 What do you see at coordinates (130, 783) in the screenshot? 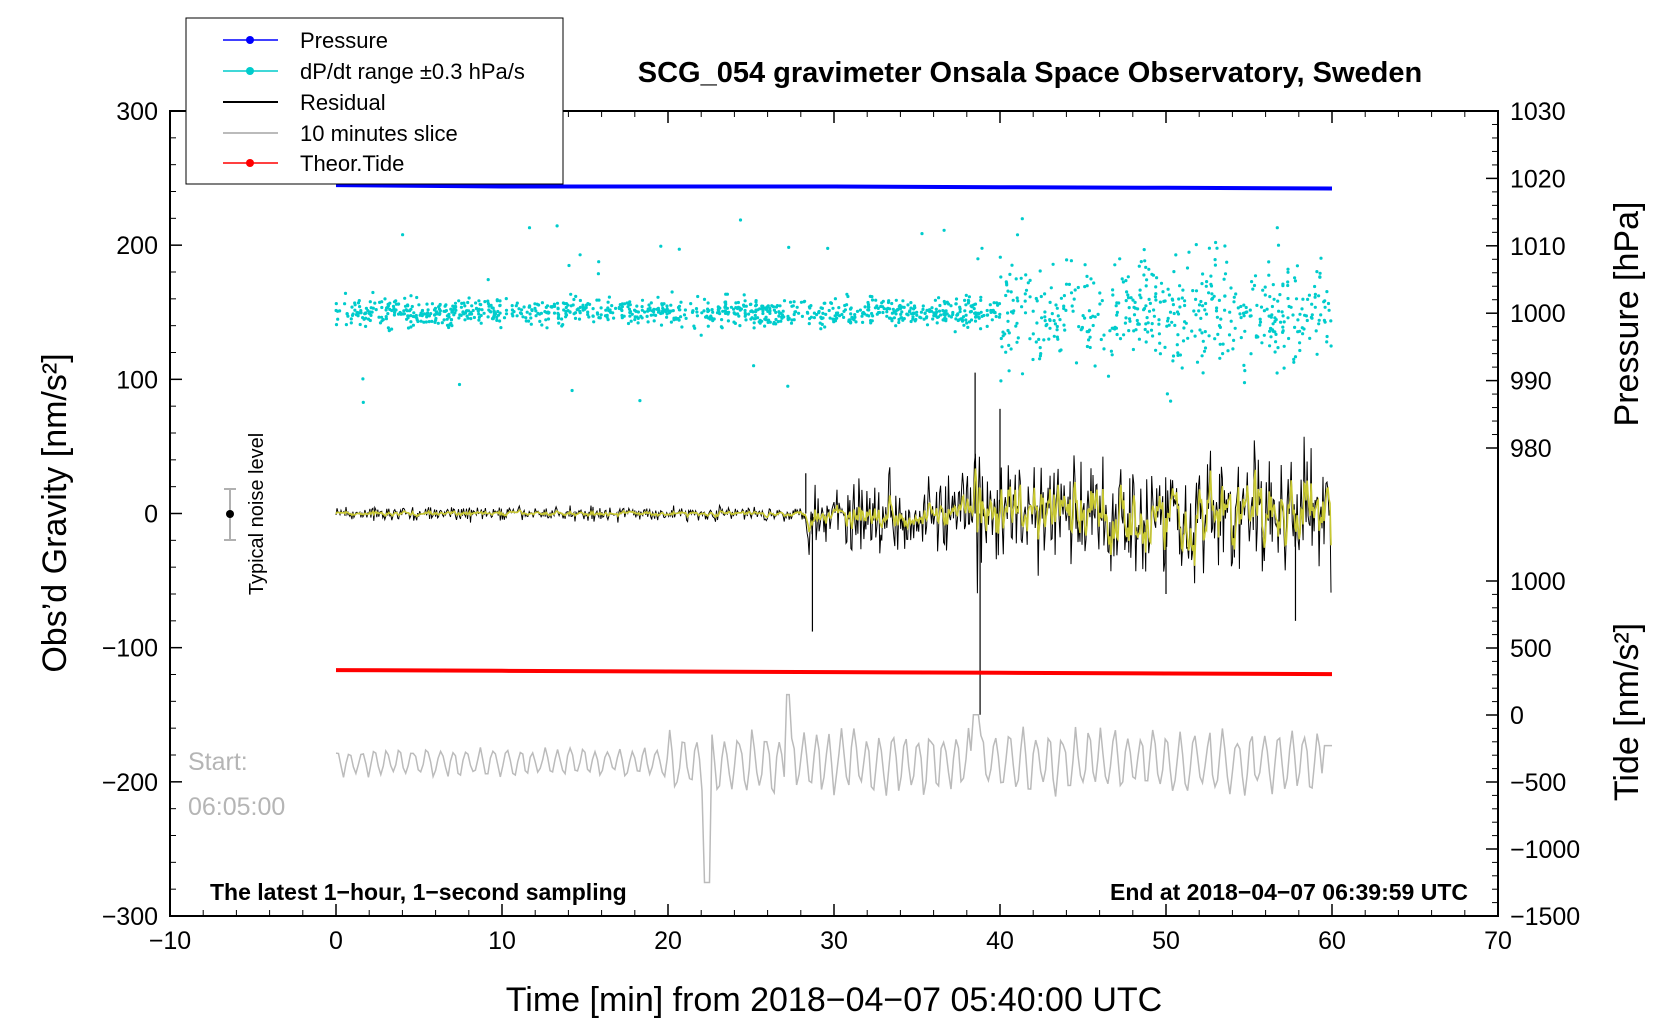
I see `y-tick-label: −200` at bounding box center [130, 783].